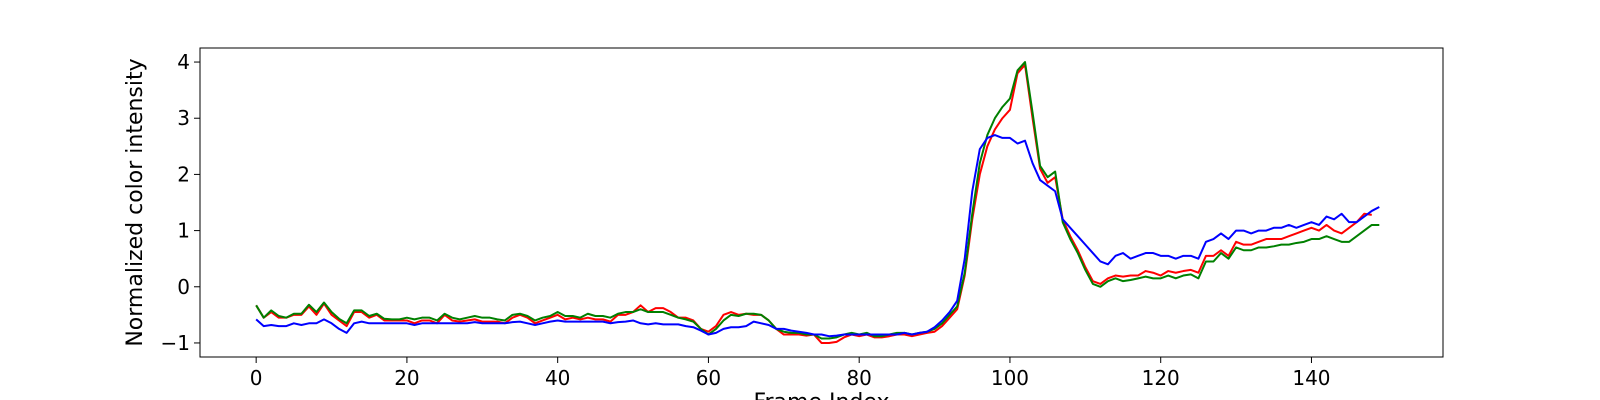 Image resolution: width=1600 pixels, height=400 pixels. Describe the element at coordinates (1010, 378) in the screenshot. I see `x-tick-label: 100` at that location.